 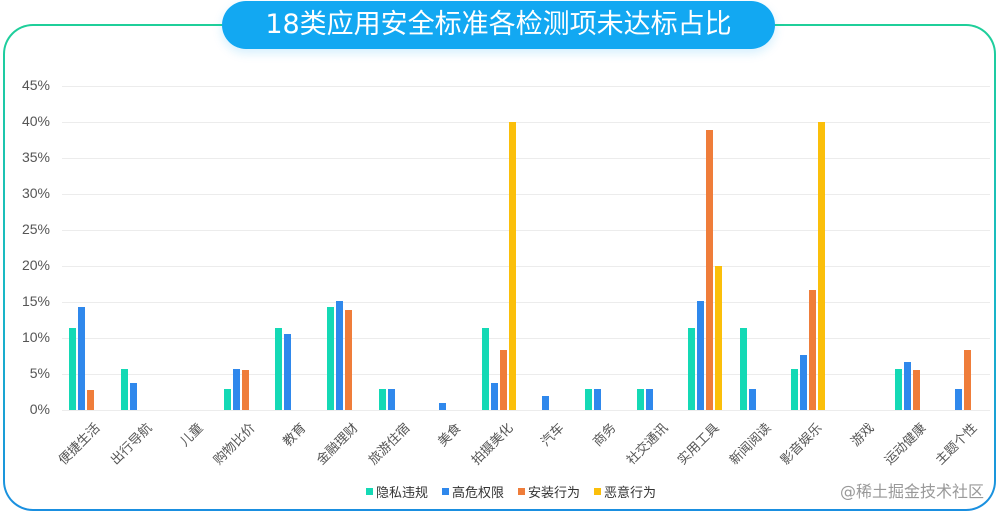 I want to click on legend-label: 恶意行为, so click(x=630, y=493).